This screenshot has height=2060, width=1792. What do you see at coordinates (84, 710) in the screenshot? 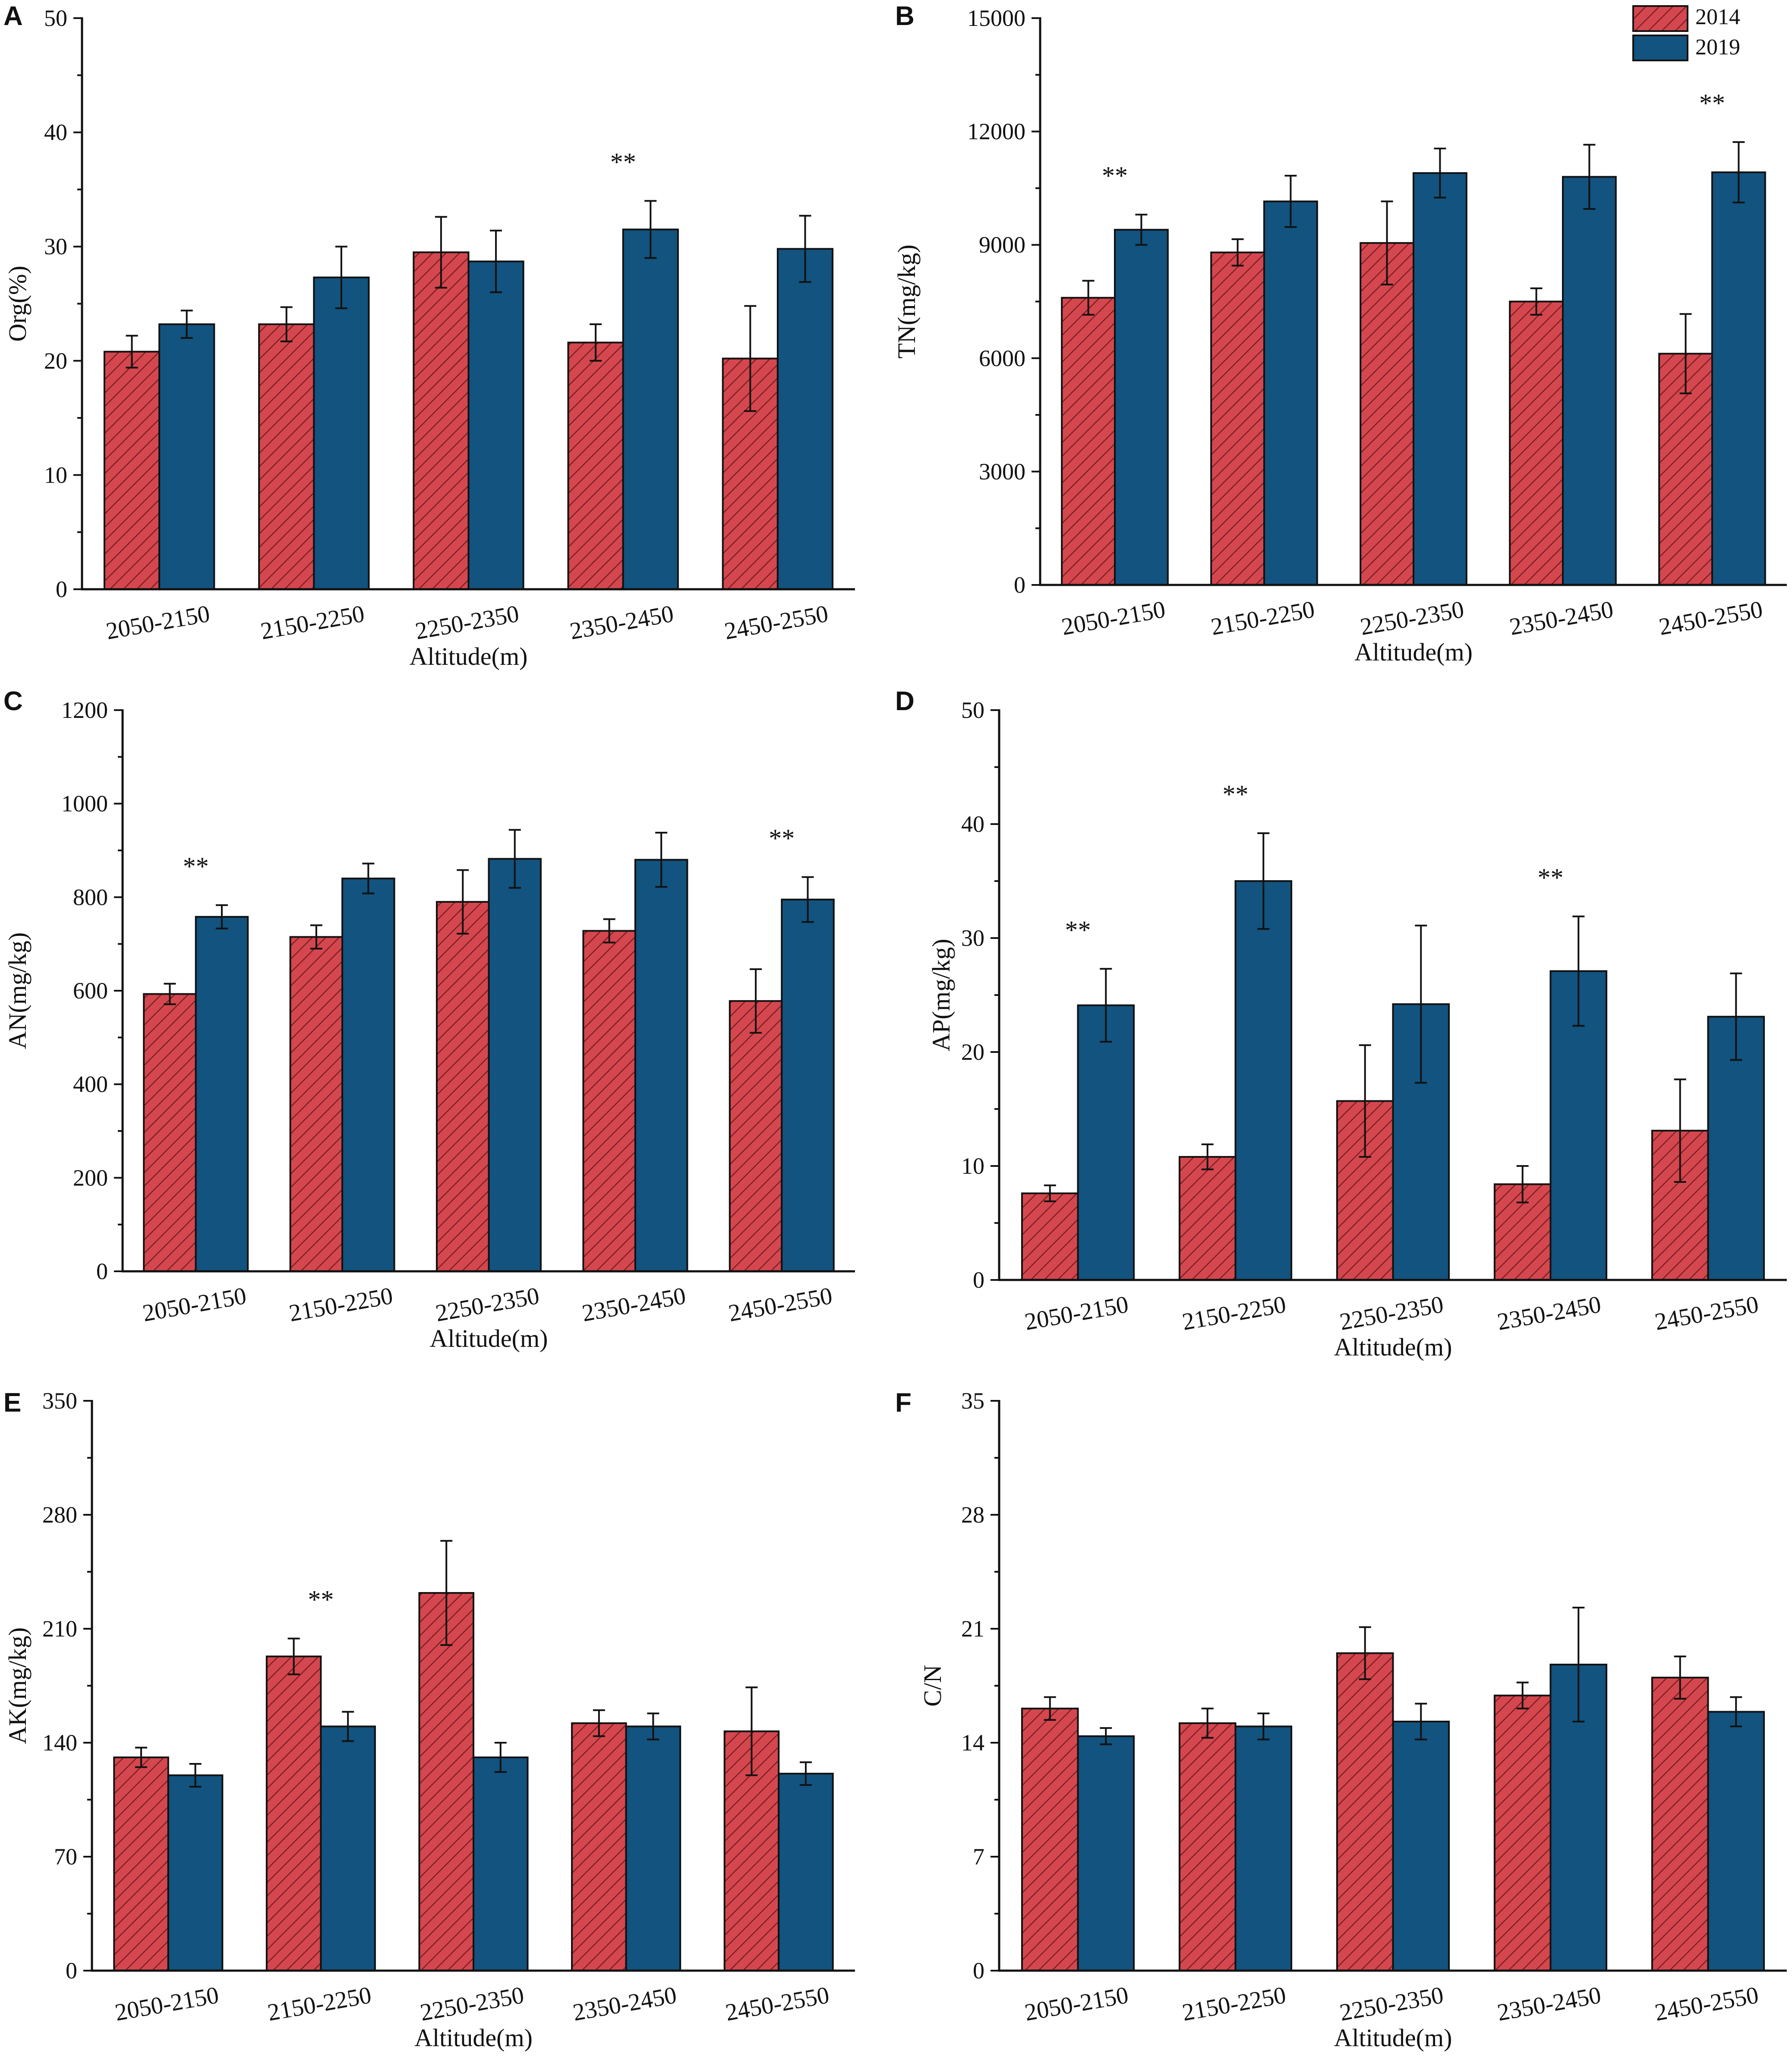
I see `y-tick-label: 1200` at bounding box center [84, 710].